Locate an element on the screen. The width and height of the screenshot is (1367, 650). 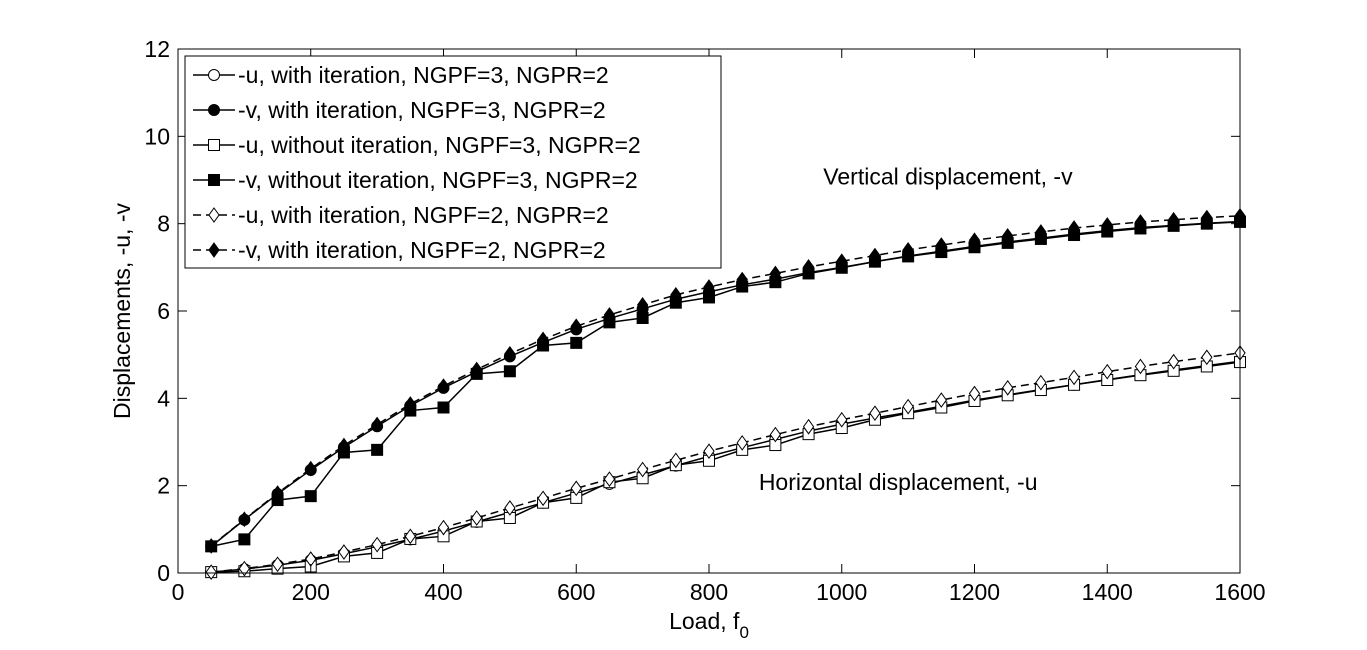
legend-item: -u, with iteration, NGPF=2, NGPR=2 is located at coordinates (401, 215).